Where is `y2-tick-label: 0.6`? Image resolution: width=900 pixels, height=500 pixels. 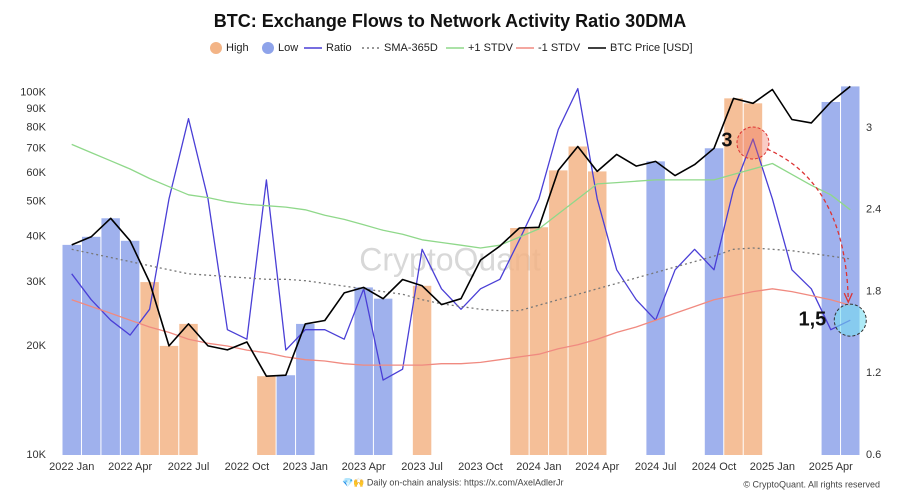 y2-tick-label: 0.6 is located at coordinates (873, 455).